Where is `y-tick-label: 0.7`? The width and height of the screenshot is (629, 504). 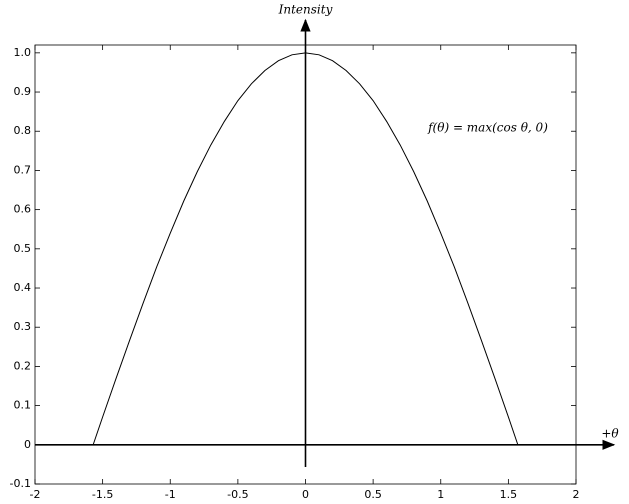
y-tick-label: 0.7 is located at coordinates (23, 169).